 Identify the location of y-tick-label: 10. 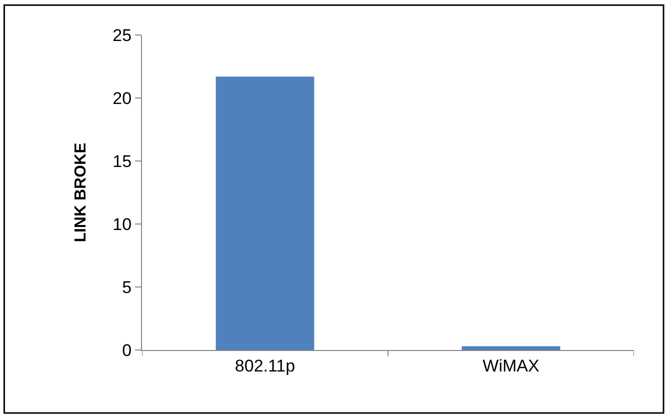
(122, 224).